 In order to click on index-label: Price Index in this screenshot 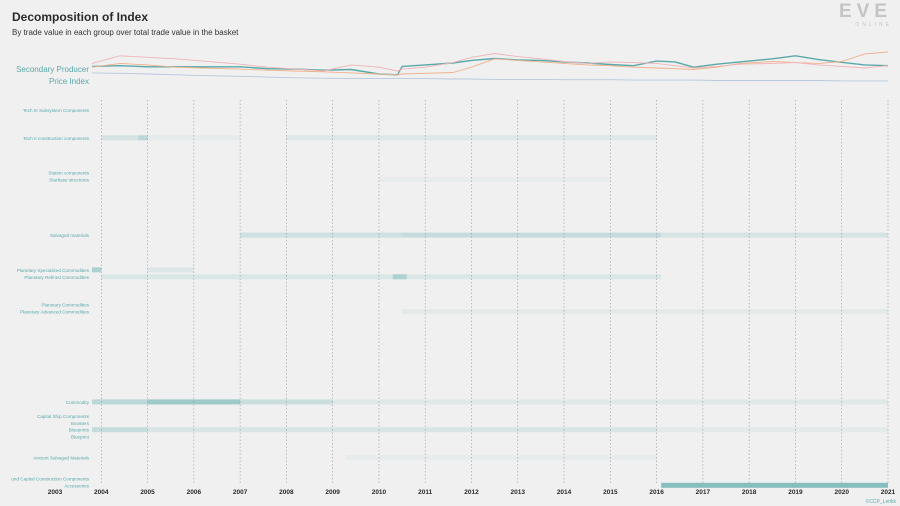, I will do `click(69, 81)`.